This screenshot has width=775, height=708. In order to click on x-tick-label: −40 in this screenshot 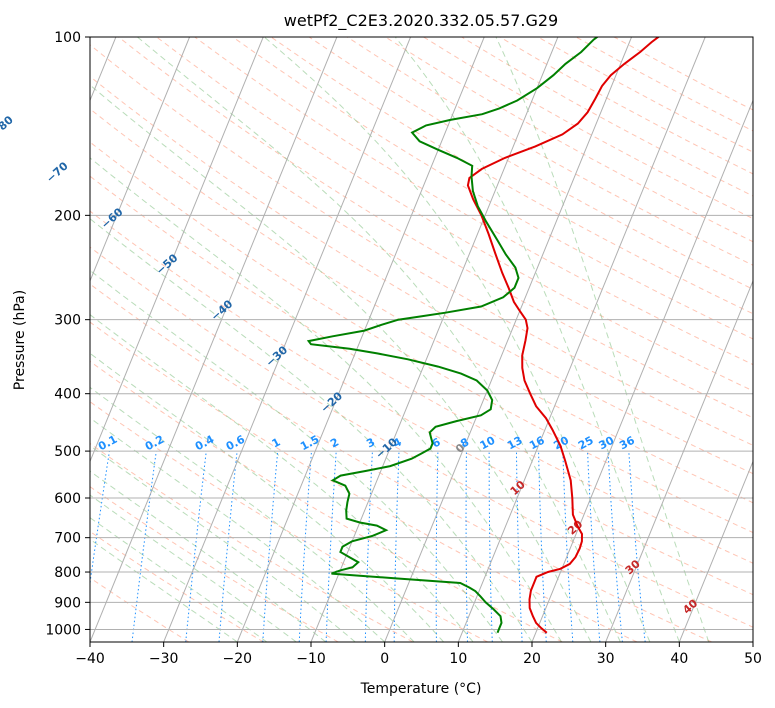, I will do `click(90, 659)`.